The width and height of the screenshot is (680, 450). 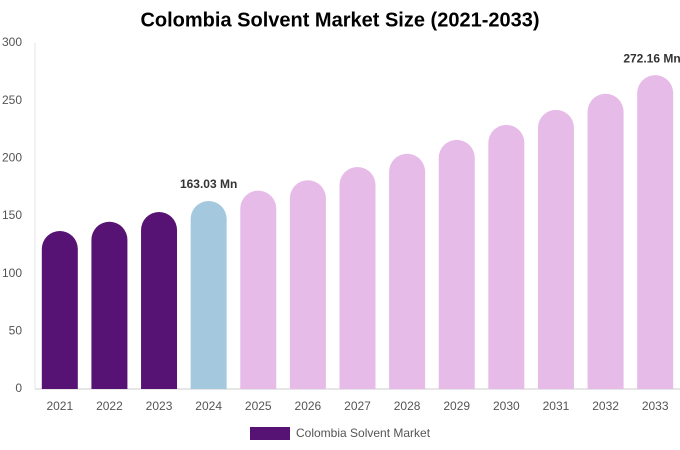 What do you see at coordinates (363, 433) in the screenshot?
I see `legend-label: Colombia Solvent Market` at bounding box center [363, 433].